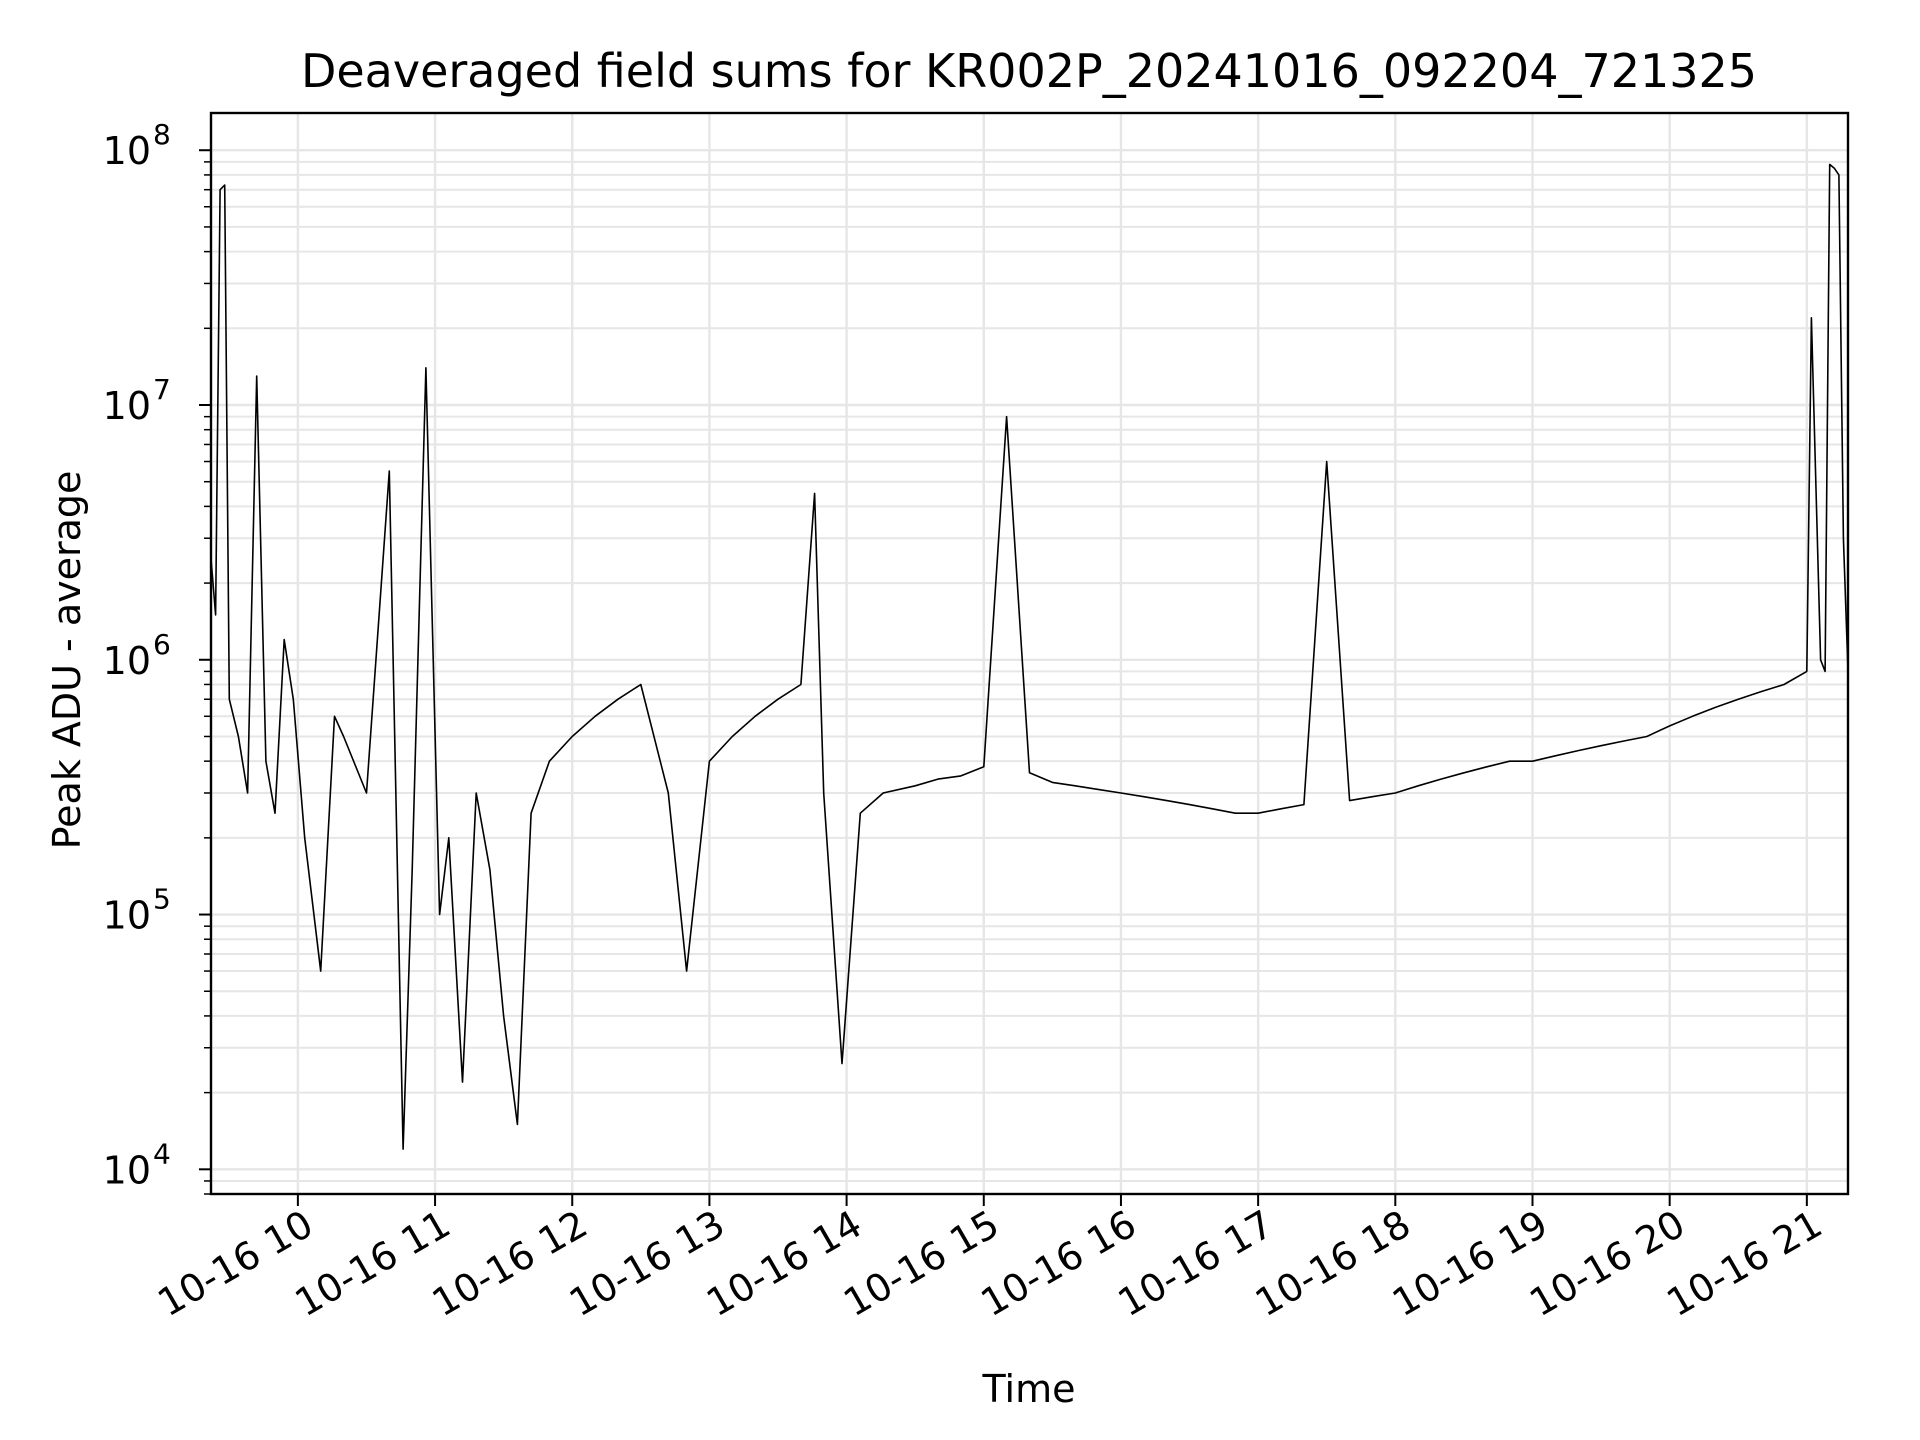  I want to click on y-tick-label-exponent: 6, so click(162, 644).